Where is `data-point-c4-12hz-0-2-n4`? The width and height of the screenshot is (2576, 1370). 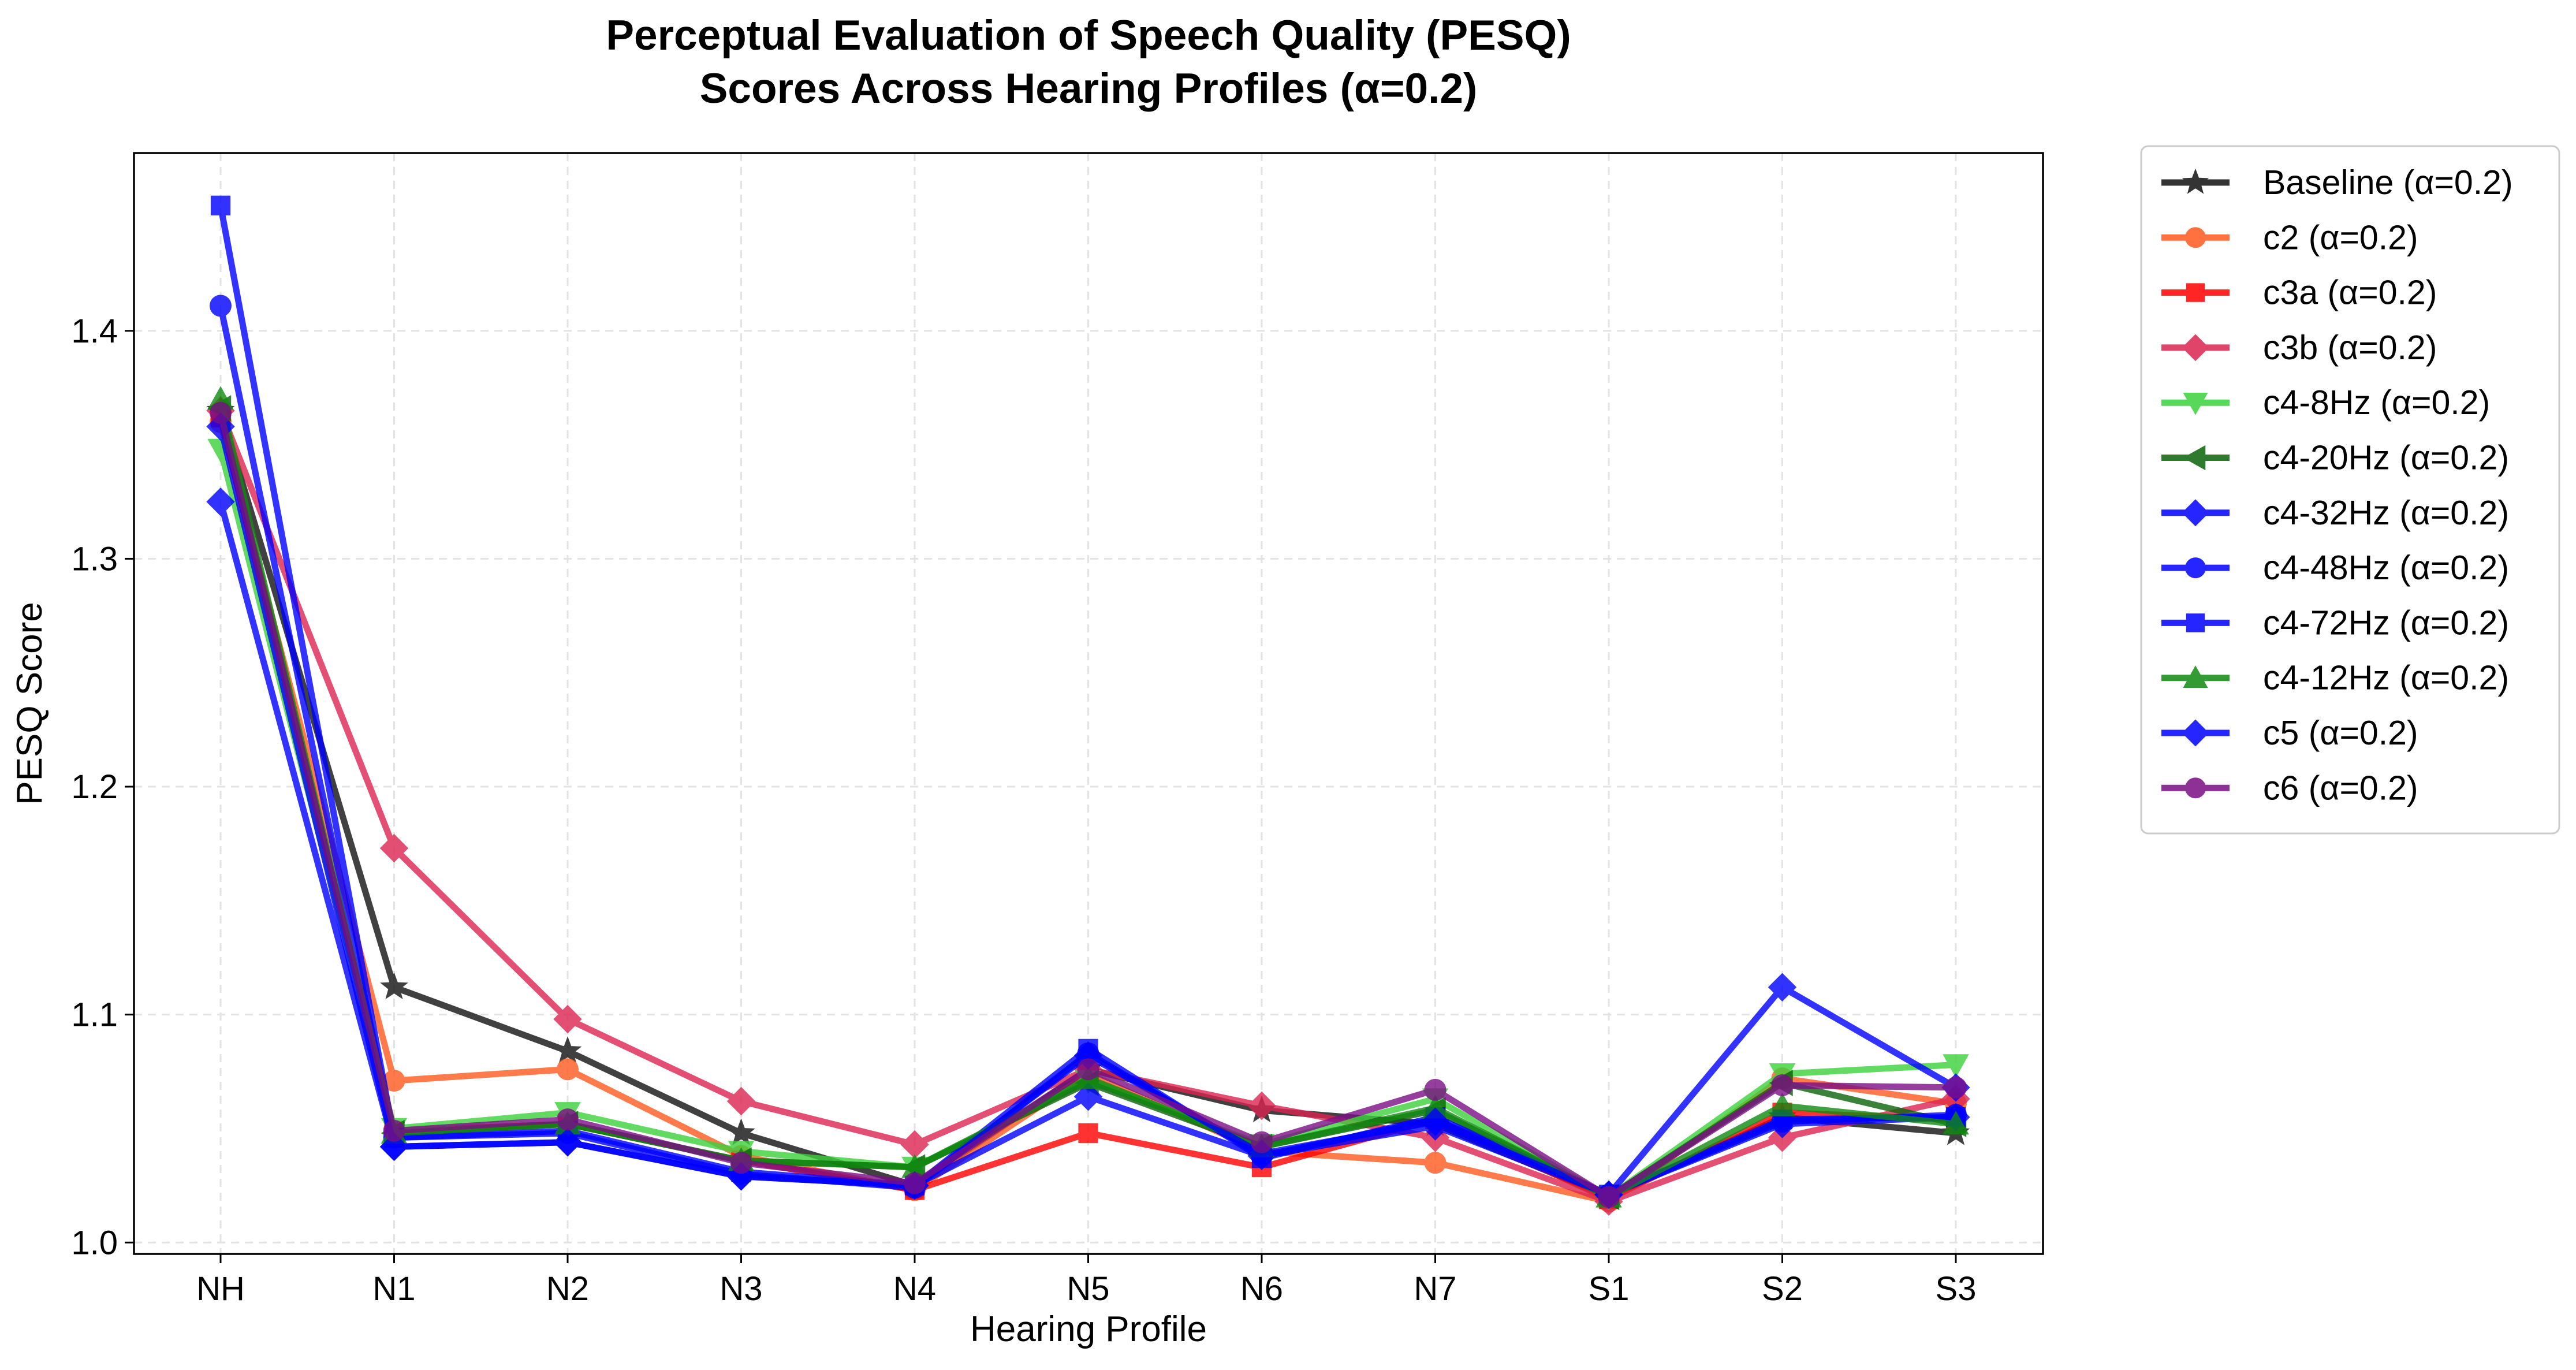 data-point-c4-12hz-0-2-n4 is located at coordinates (914, 1166).